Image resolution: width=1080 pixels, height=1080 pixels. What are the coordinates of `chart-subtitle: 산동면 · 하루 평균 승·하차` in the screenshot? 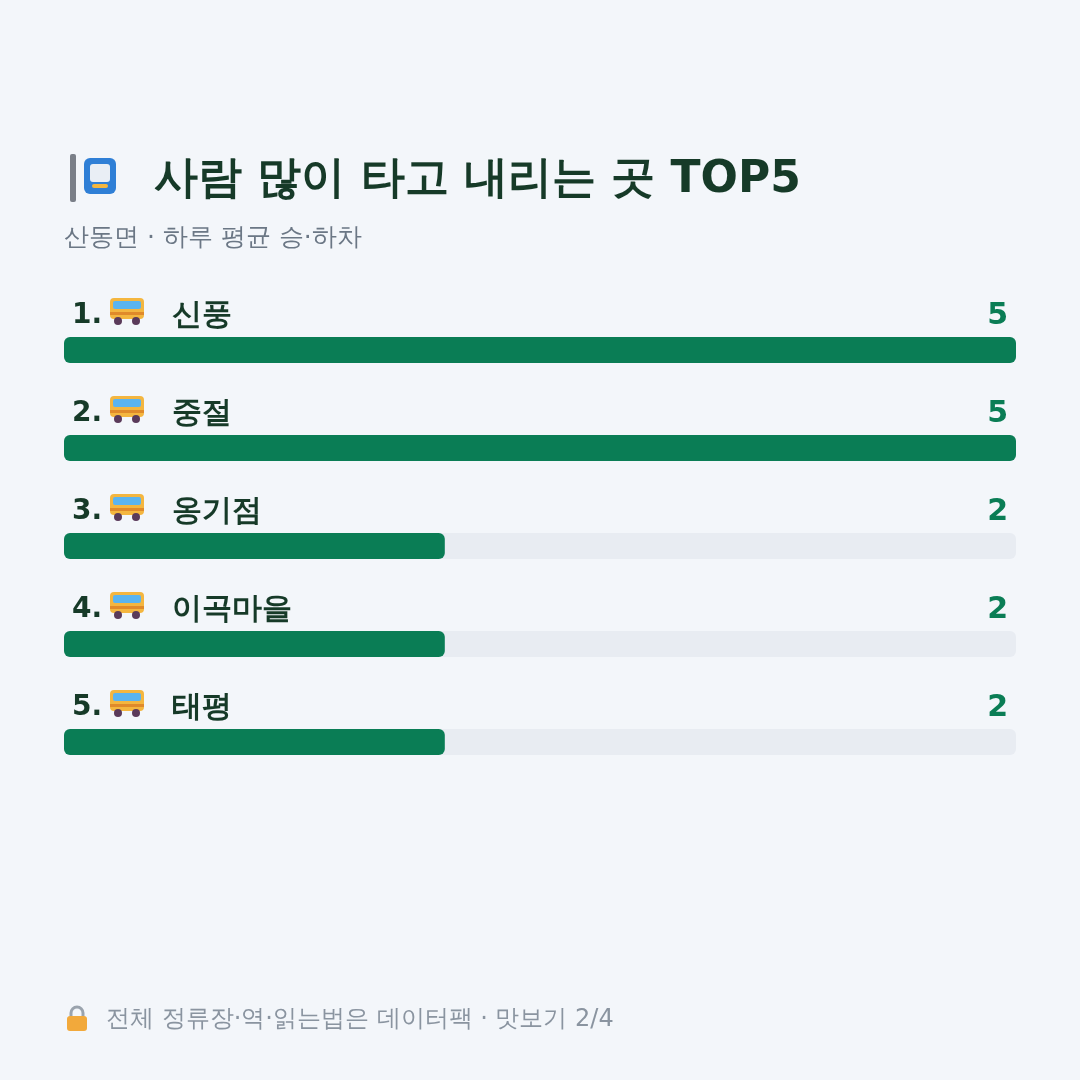 It's located at (213, 237).